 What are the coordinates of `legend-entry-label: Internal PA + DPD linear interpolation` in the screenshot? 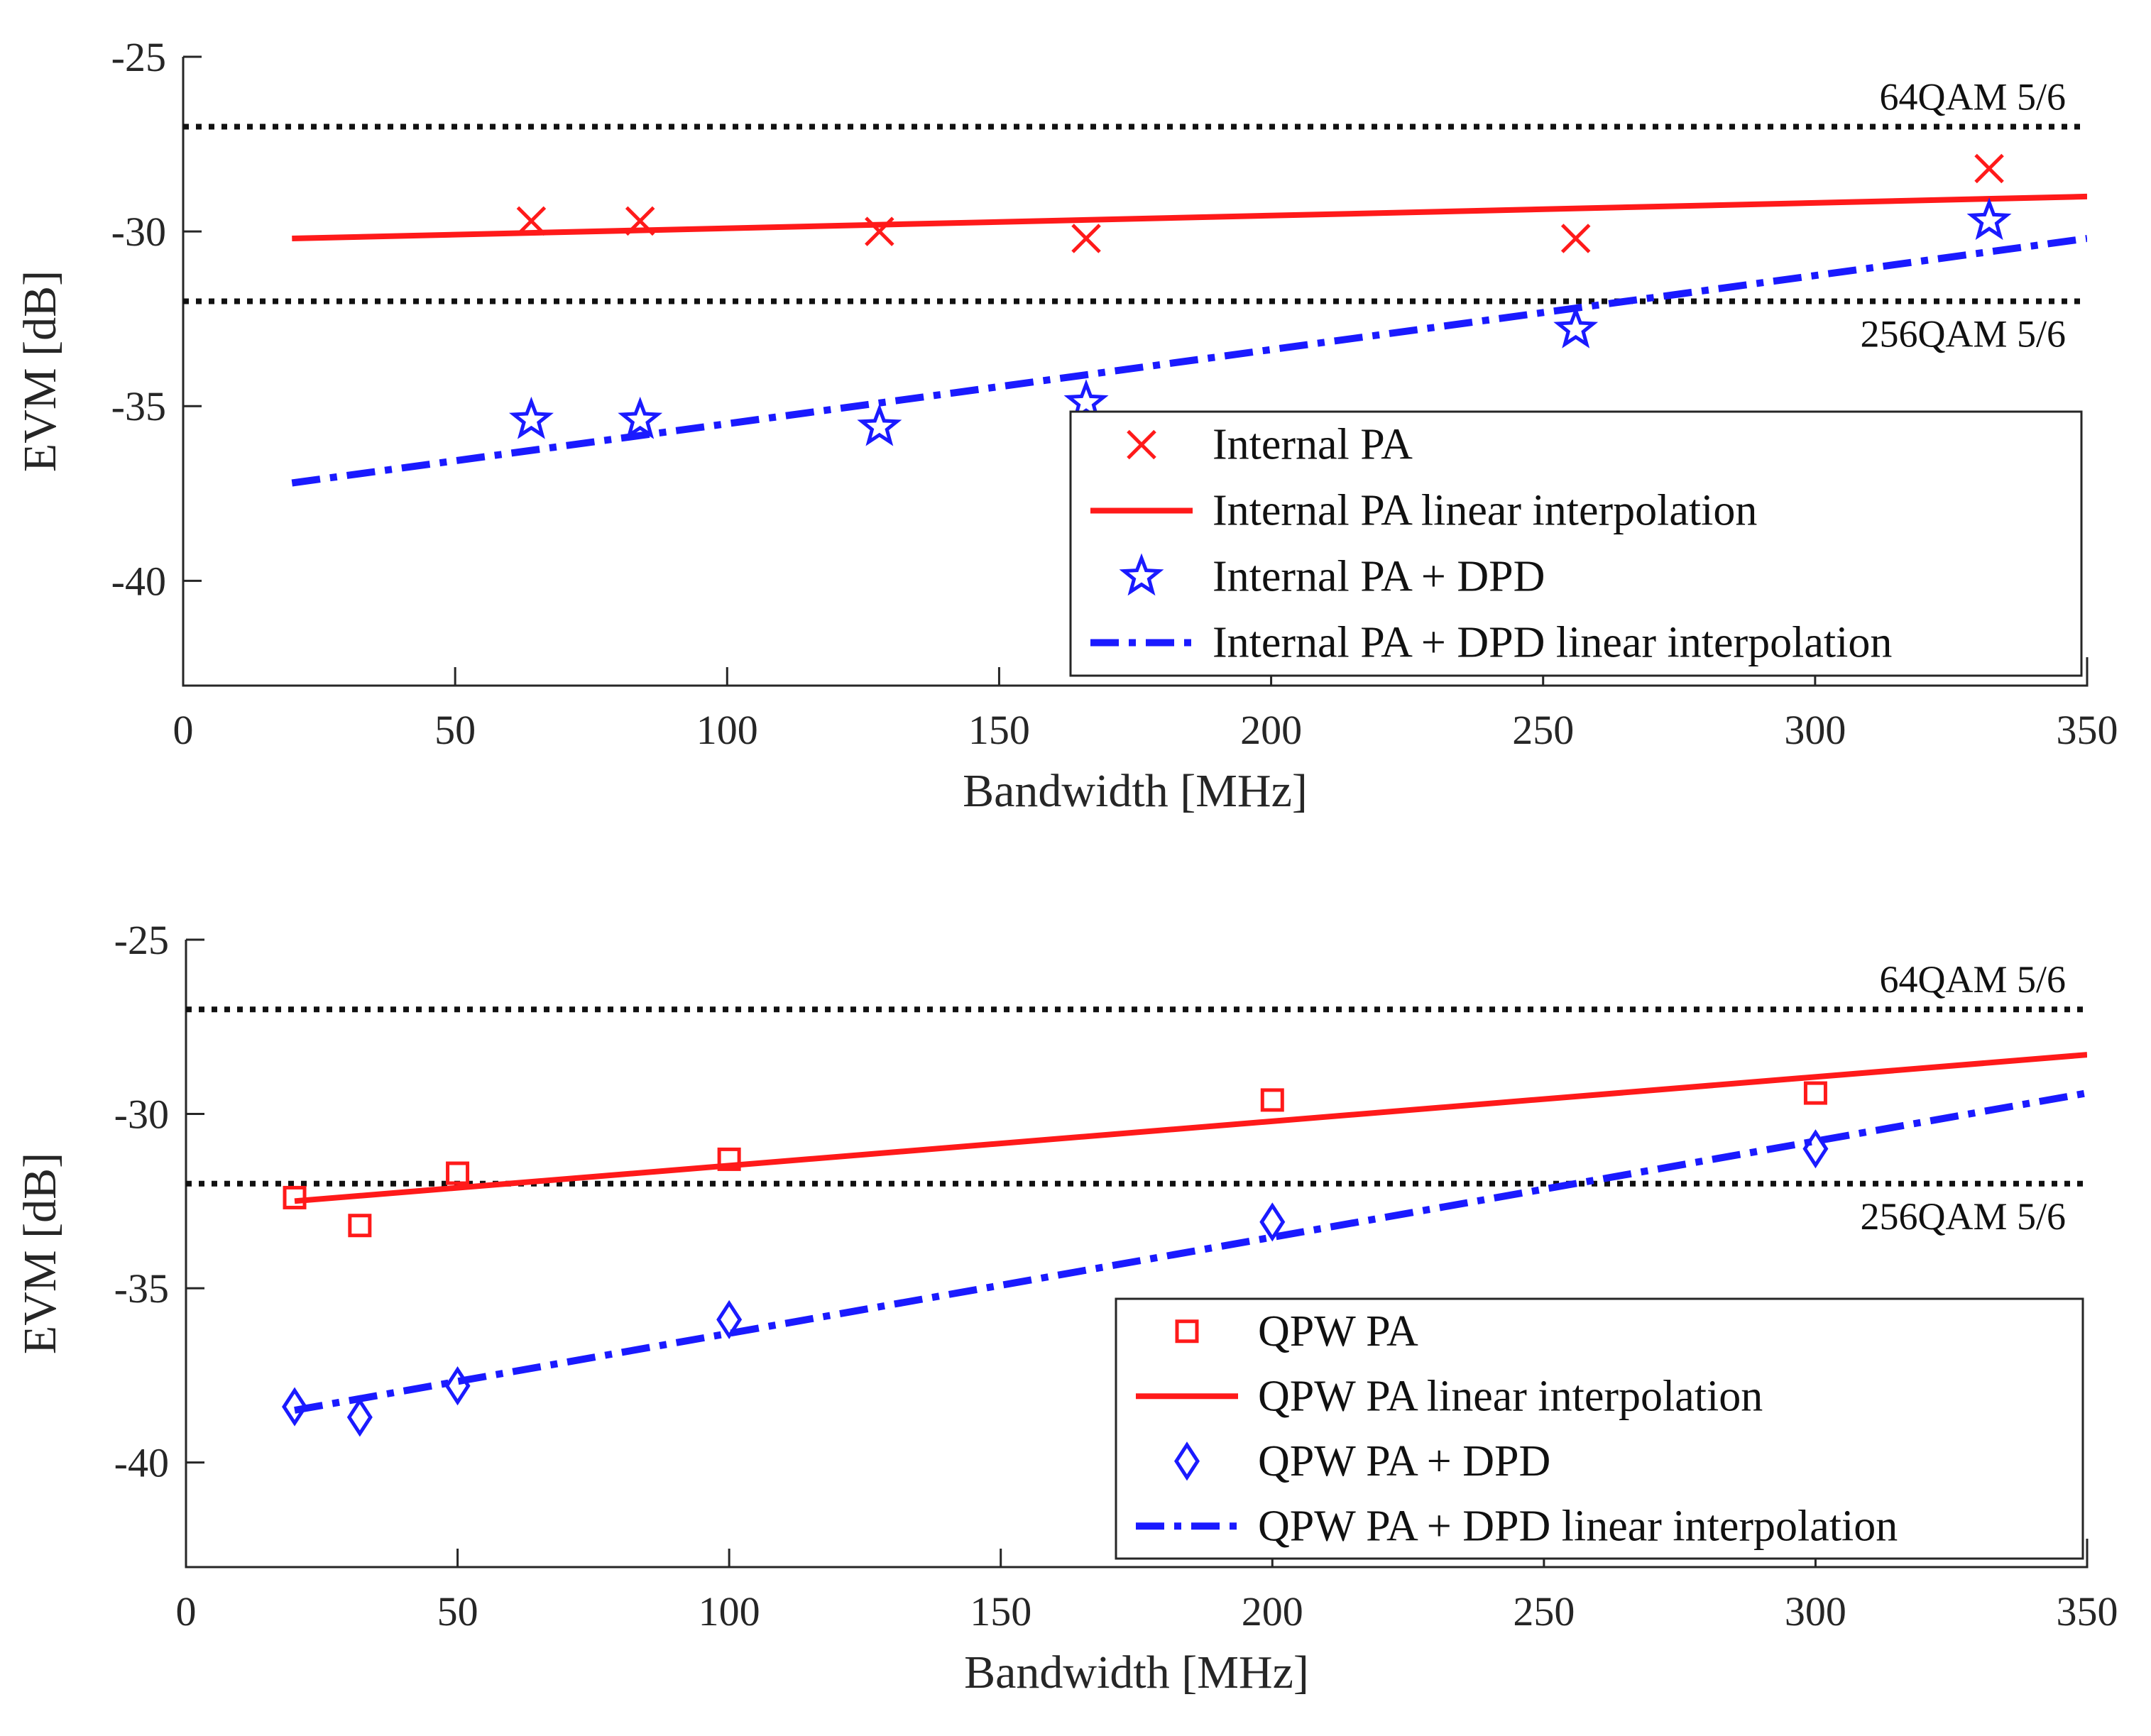 It's located at (1552, 643).